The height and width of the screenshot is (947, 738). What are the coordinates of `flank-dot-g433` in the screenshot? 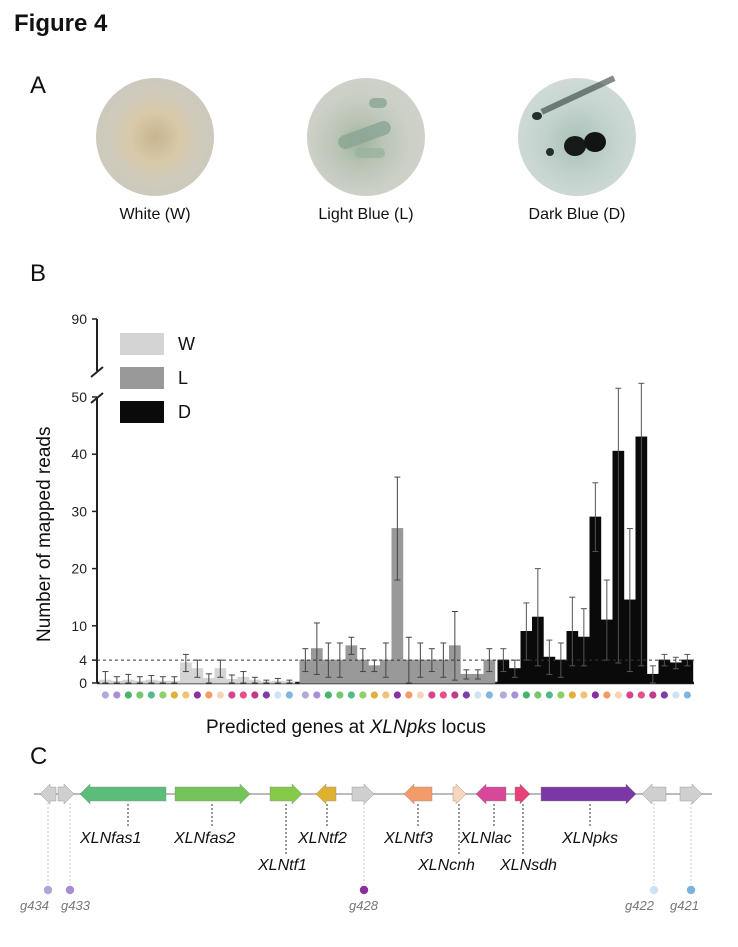 It's located at (70, 890).